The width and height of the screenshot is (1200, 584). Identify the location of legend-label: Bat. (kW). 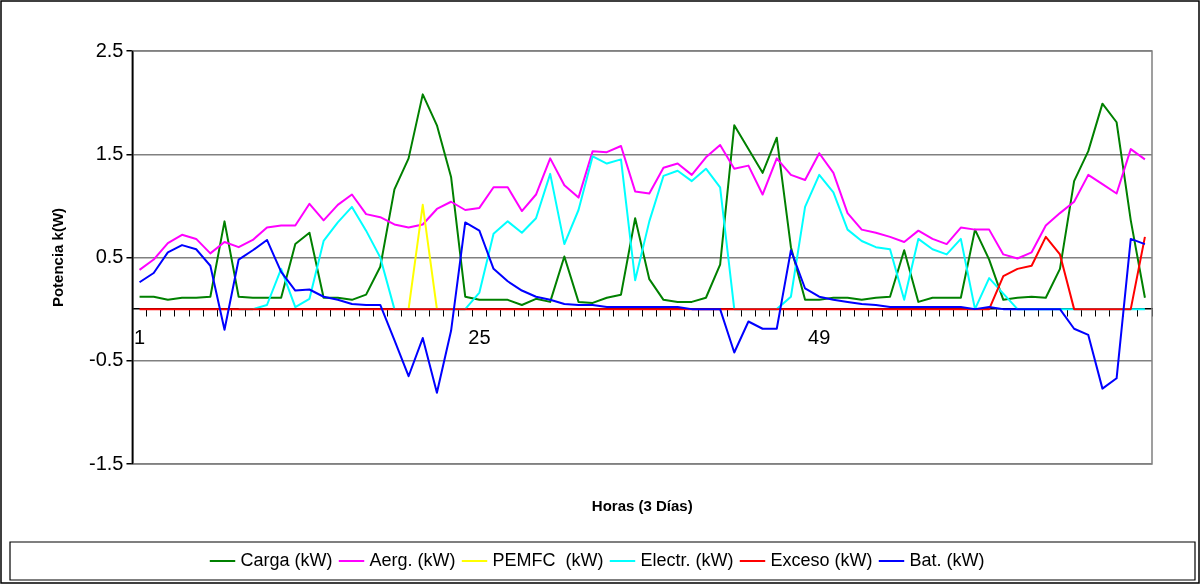
(947, 559).